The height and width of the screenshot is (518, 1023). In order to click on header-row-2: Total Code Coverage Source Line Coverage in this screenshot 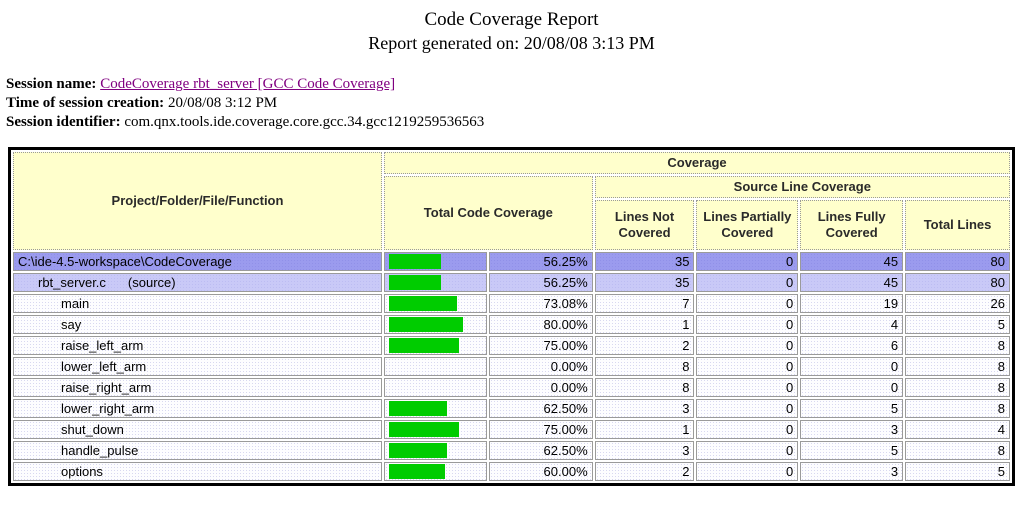, I will do `click(511, 213)`.